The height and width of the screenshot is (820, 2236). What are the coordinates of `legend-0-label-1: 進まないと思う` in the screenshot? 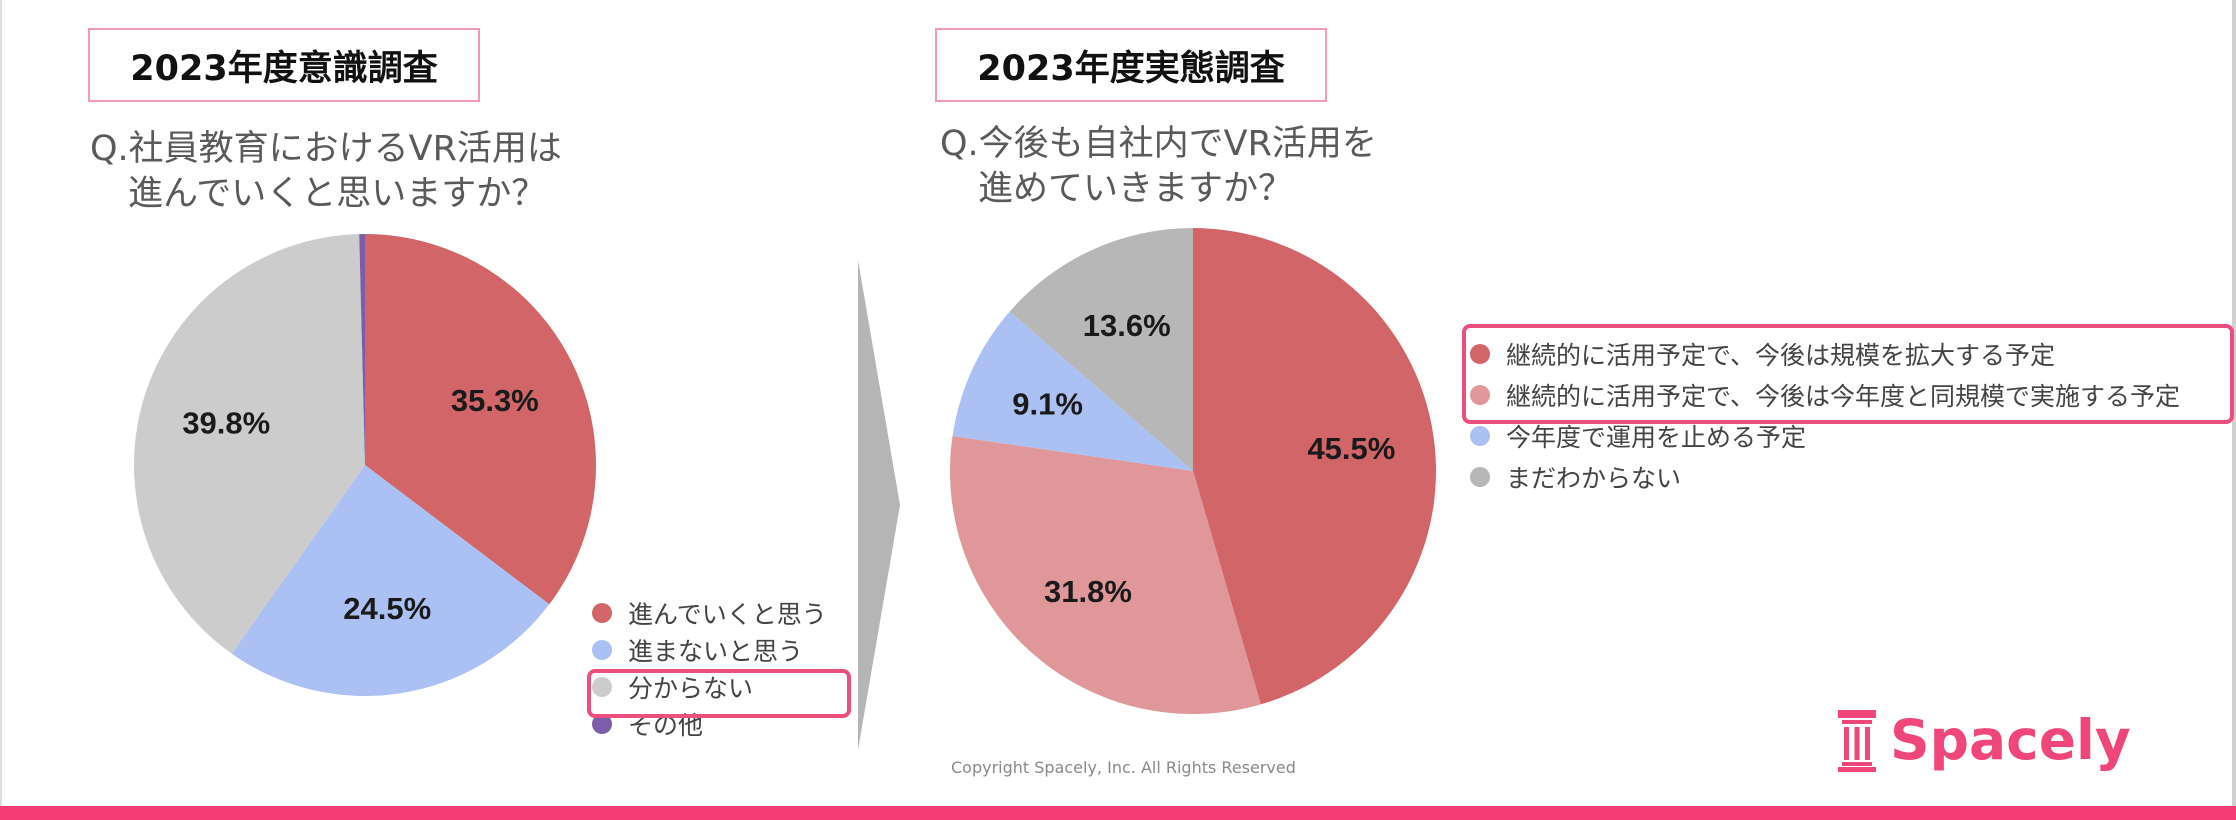 It's located at (716, 651).